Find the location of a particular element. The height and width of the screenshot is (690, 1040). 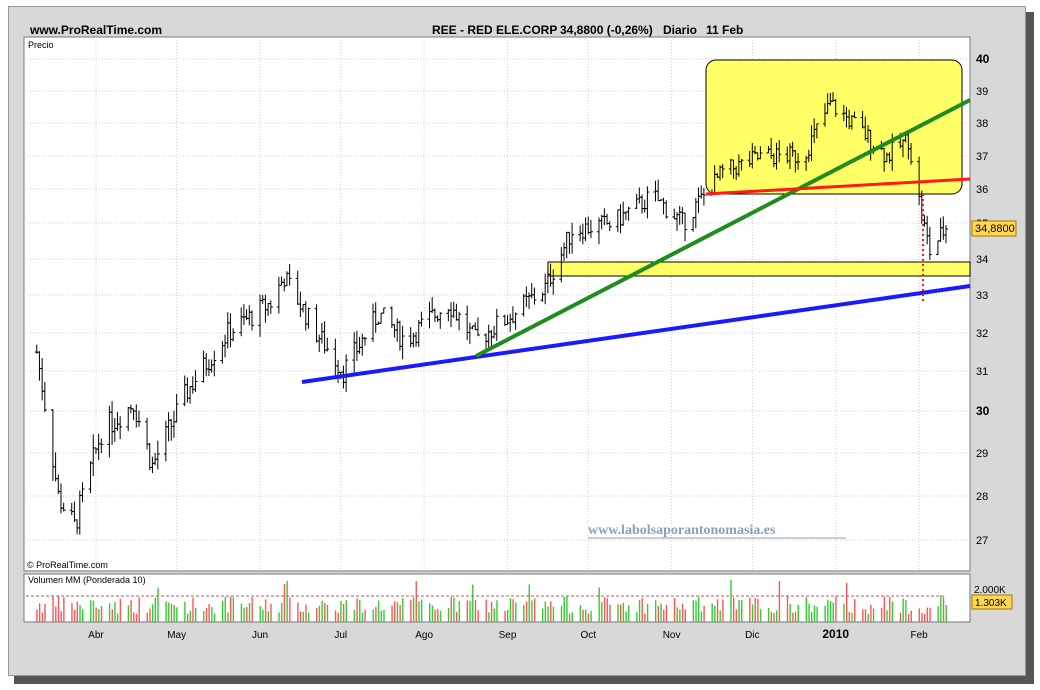

month-label: Nov is located at coordinates (672, 635).